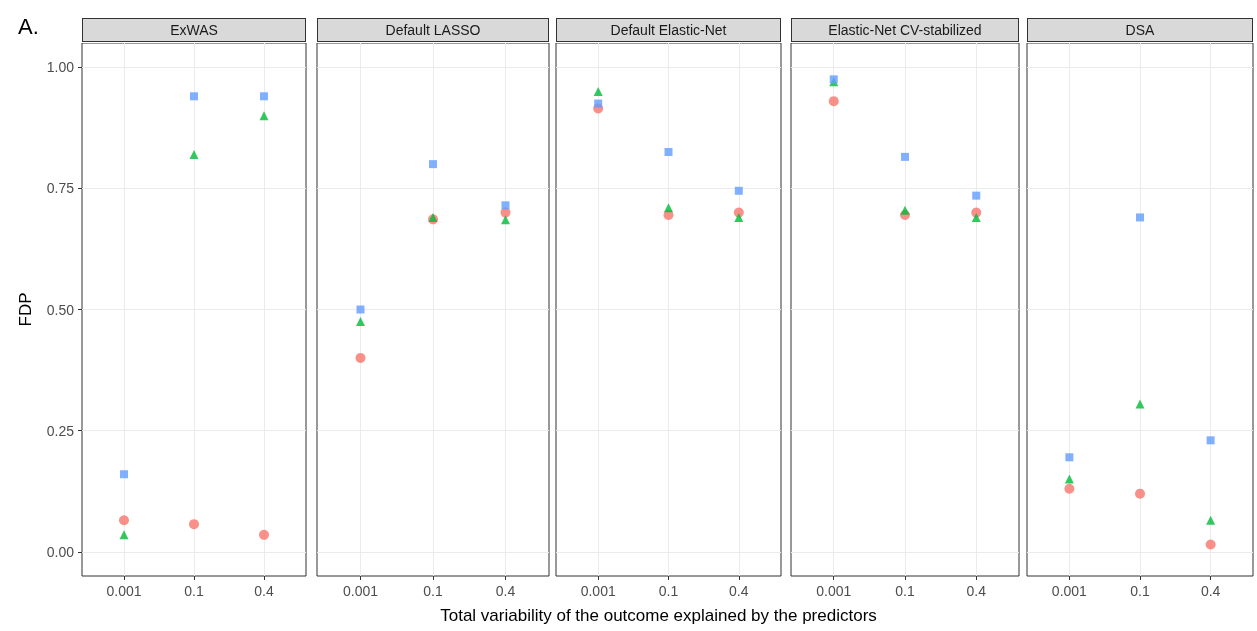 The width and height of the screenshot is (1257, 631). What do you see at coordinates (433, 30) in the screenshot?
I see `chart-title: Default LASSO` at bounding box center [433, 30].